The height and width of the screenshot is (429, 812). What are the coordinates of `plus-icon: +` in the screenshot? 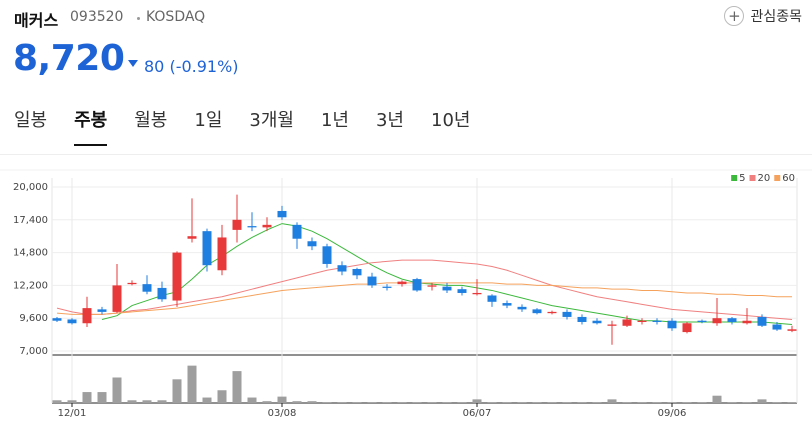 It's located at (734, 16).